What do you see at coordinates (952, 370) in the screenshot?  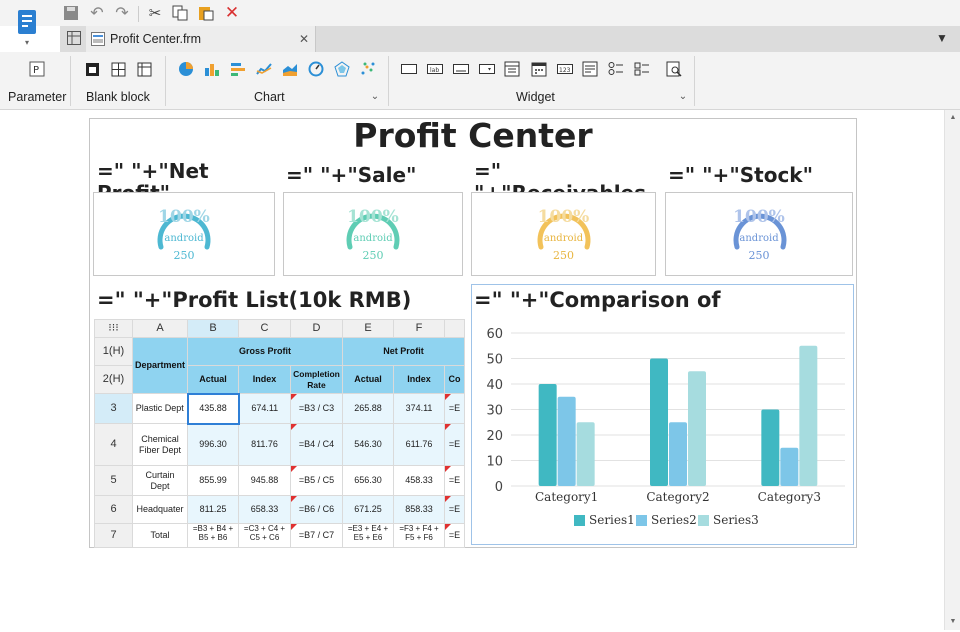 I see `vertical-scrollbar: ▲ ▼` at bounding box center [952, 370].